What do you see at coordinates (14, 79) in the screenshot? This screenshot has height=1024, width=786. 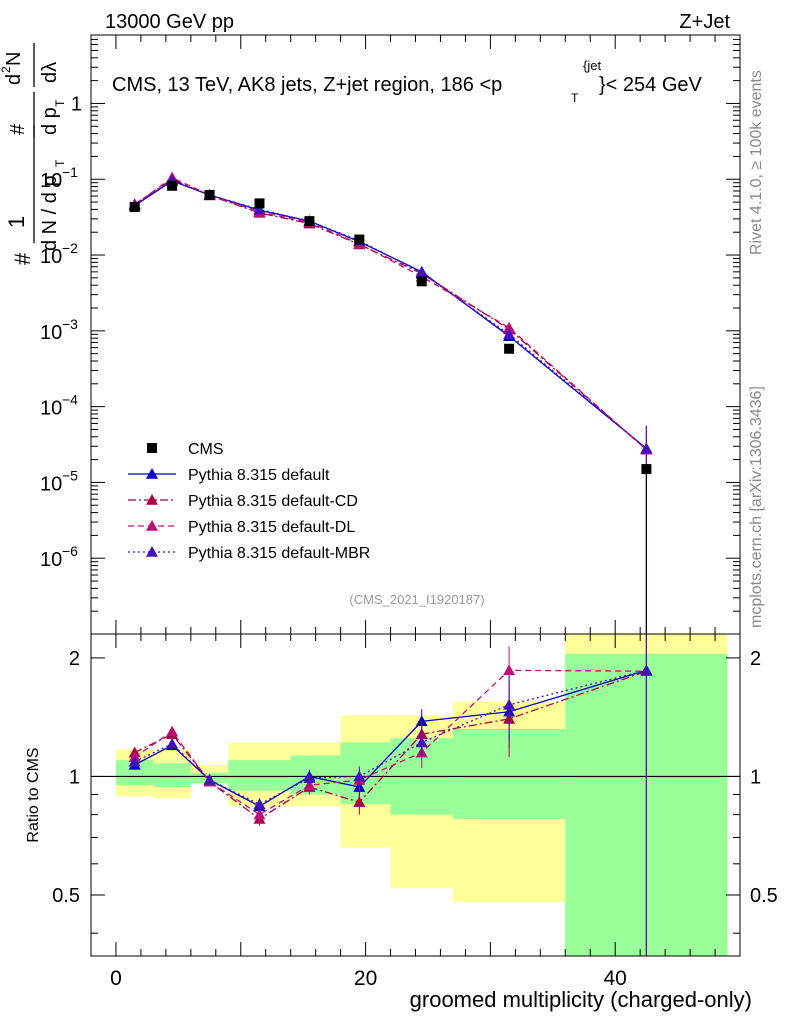 I see `y-label-d2n: d` at bounding box center [14, 79].